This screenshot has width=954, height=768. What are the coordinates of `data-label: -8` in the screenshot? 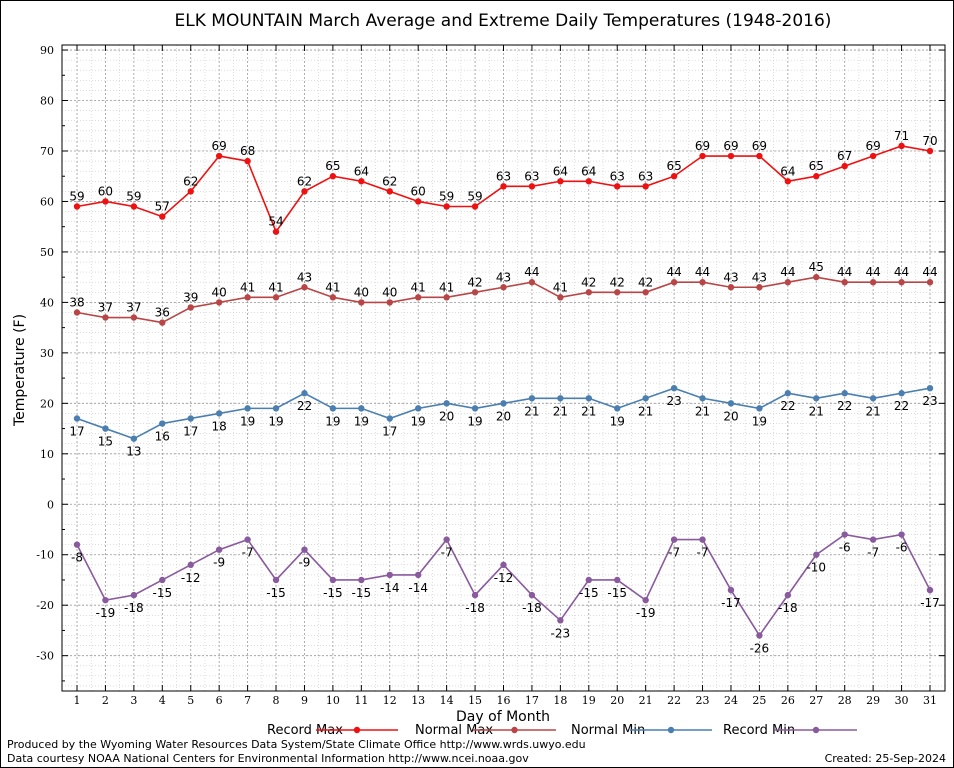 It's located at (77, 558).